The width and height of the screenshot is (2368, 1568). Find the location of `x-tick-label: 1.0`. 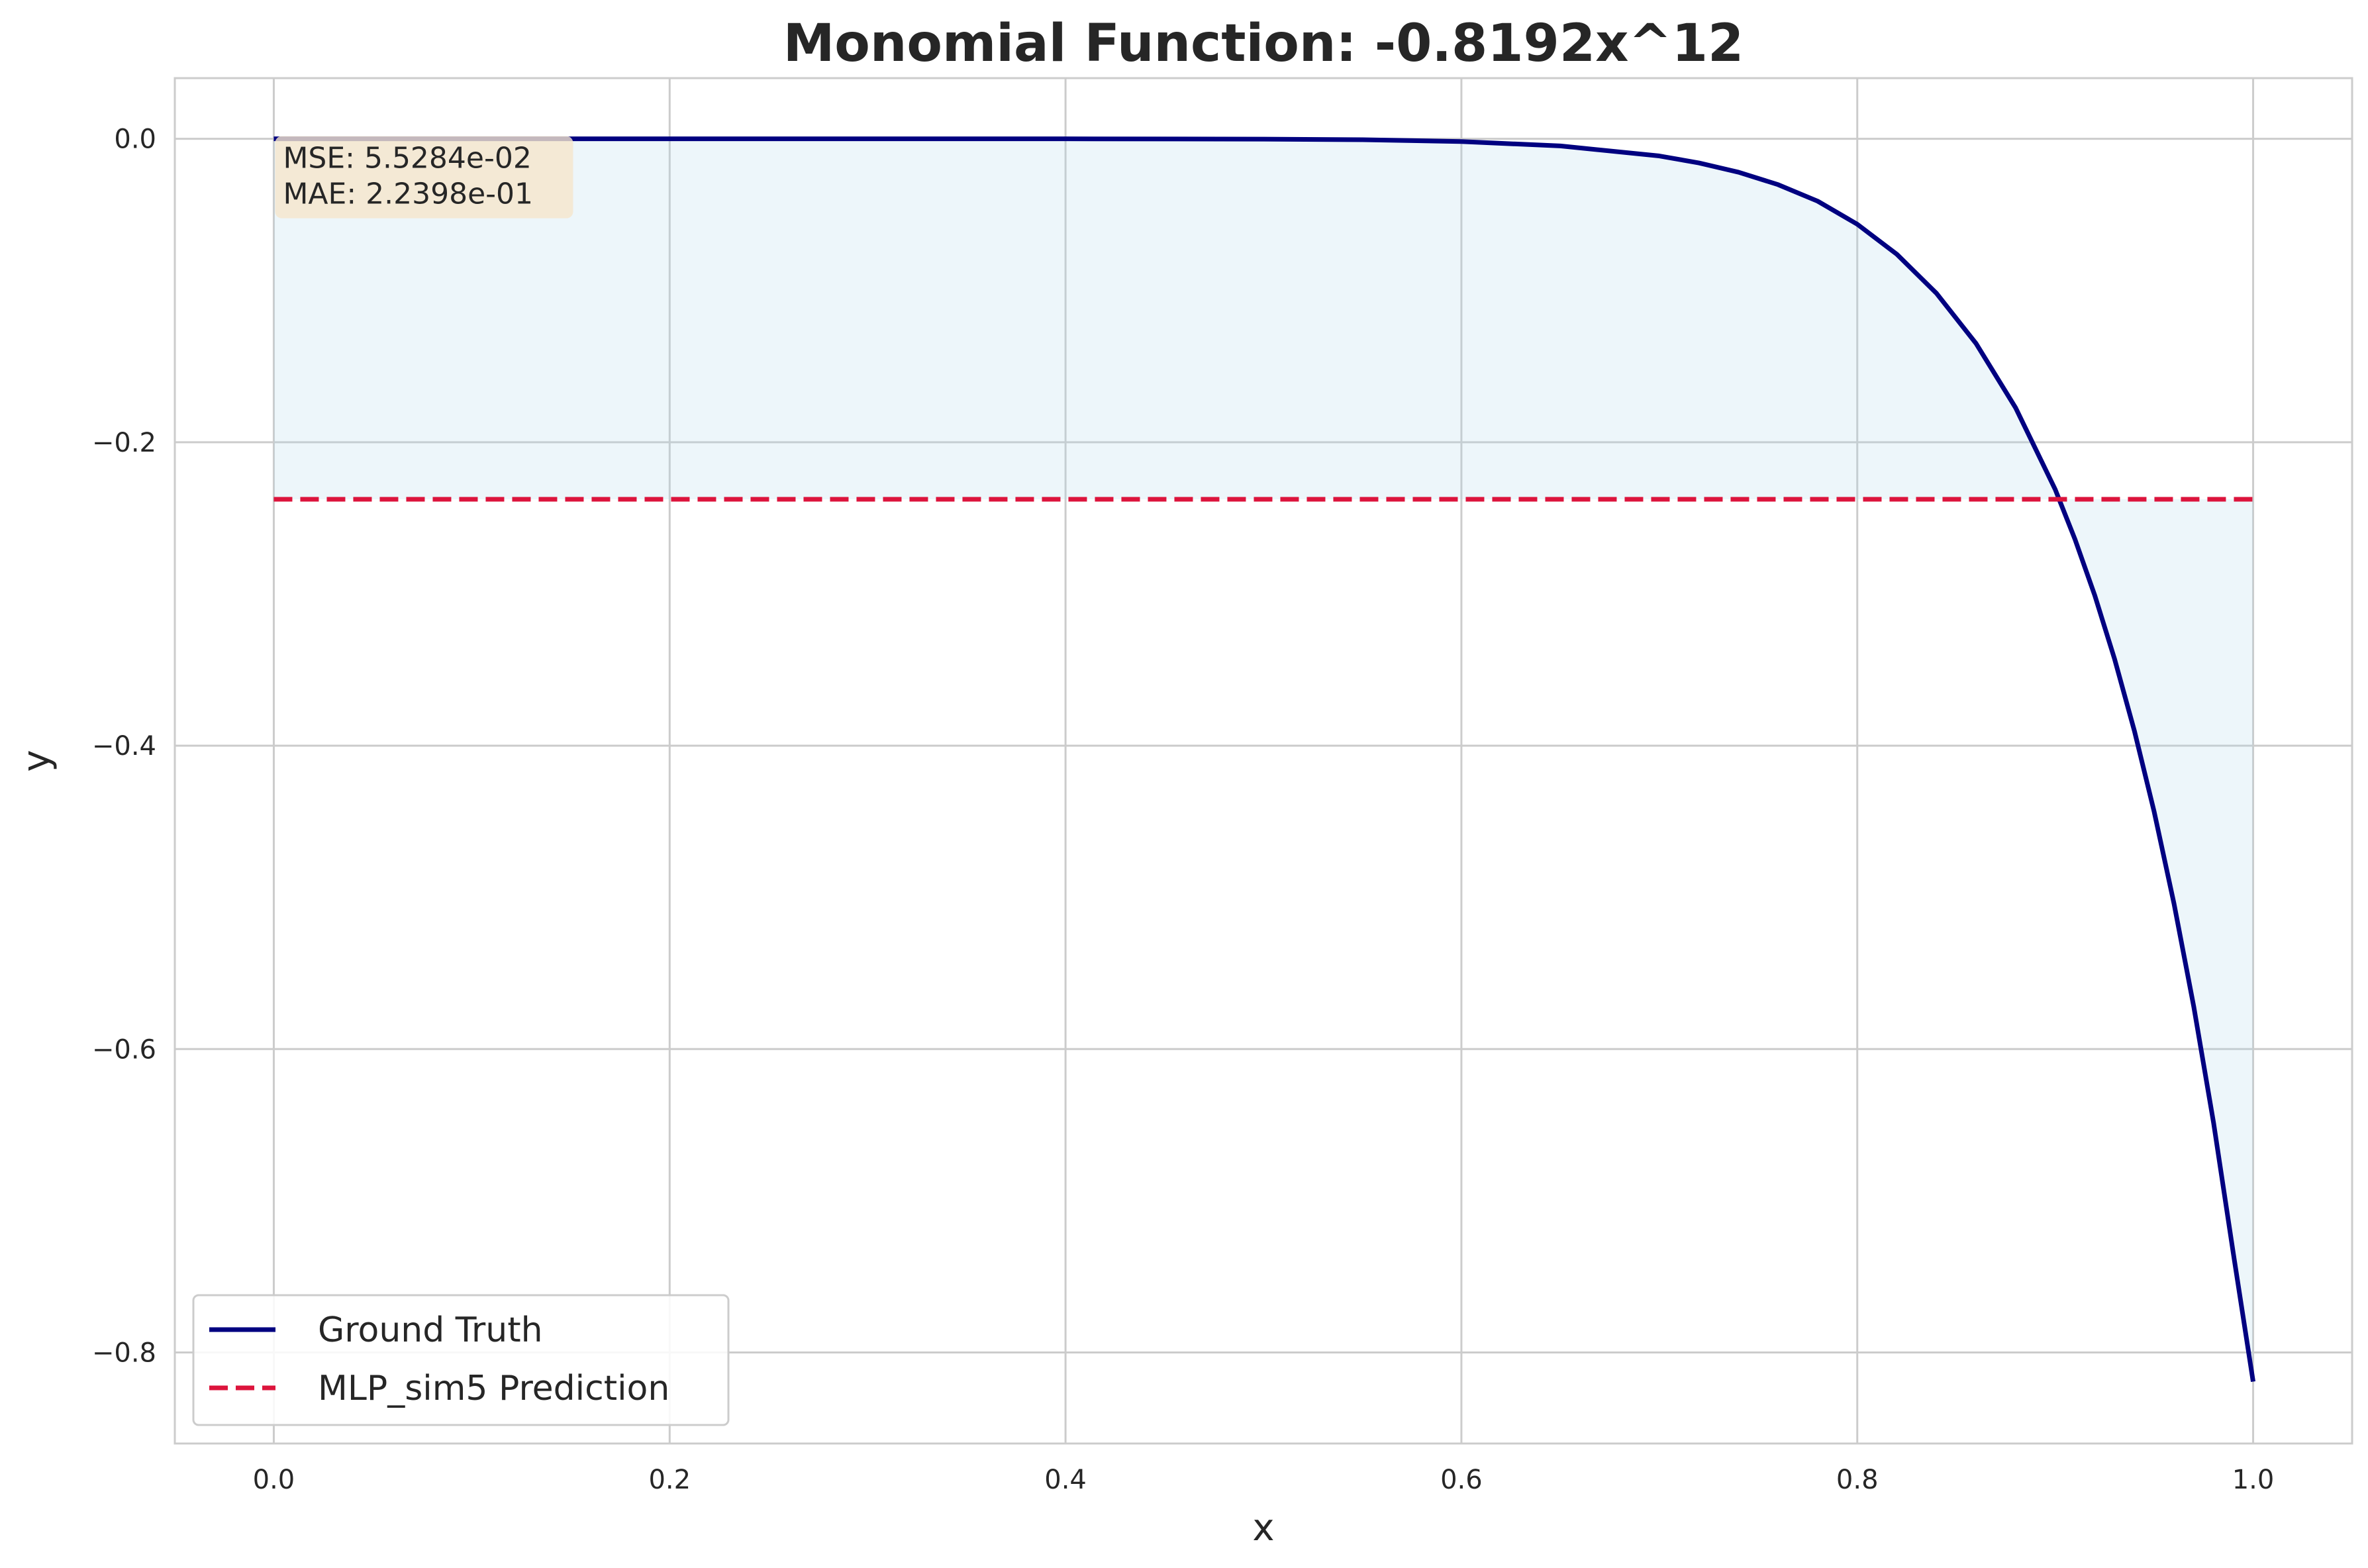

x-tick-label: 1.0 is located at coordinates (2253, 1480).